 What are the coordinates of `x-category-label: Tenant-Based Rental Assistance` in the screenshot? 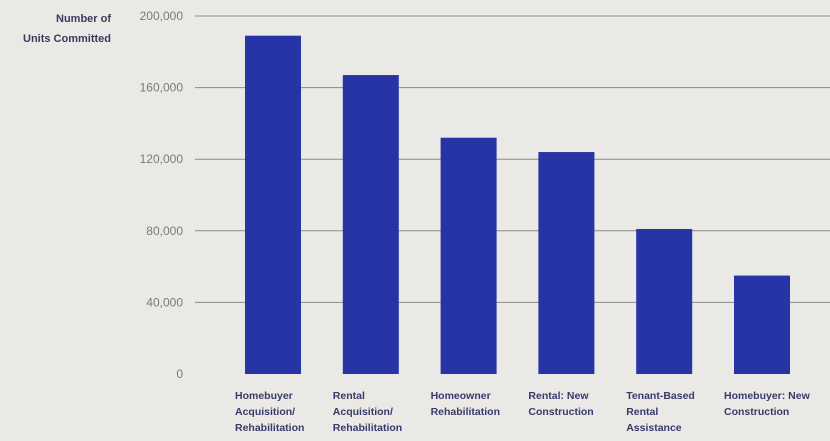 It's located at (660, 412).